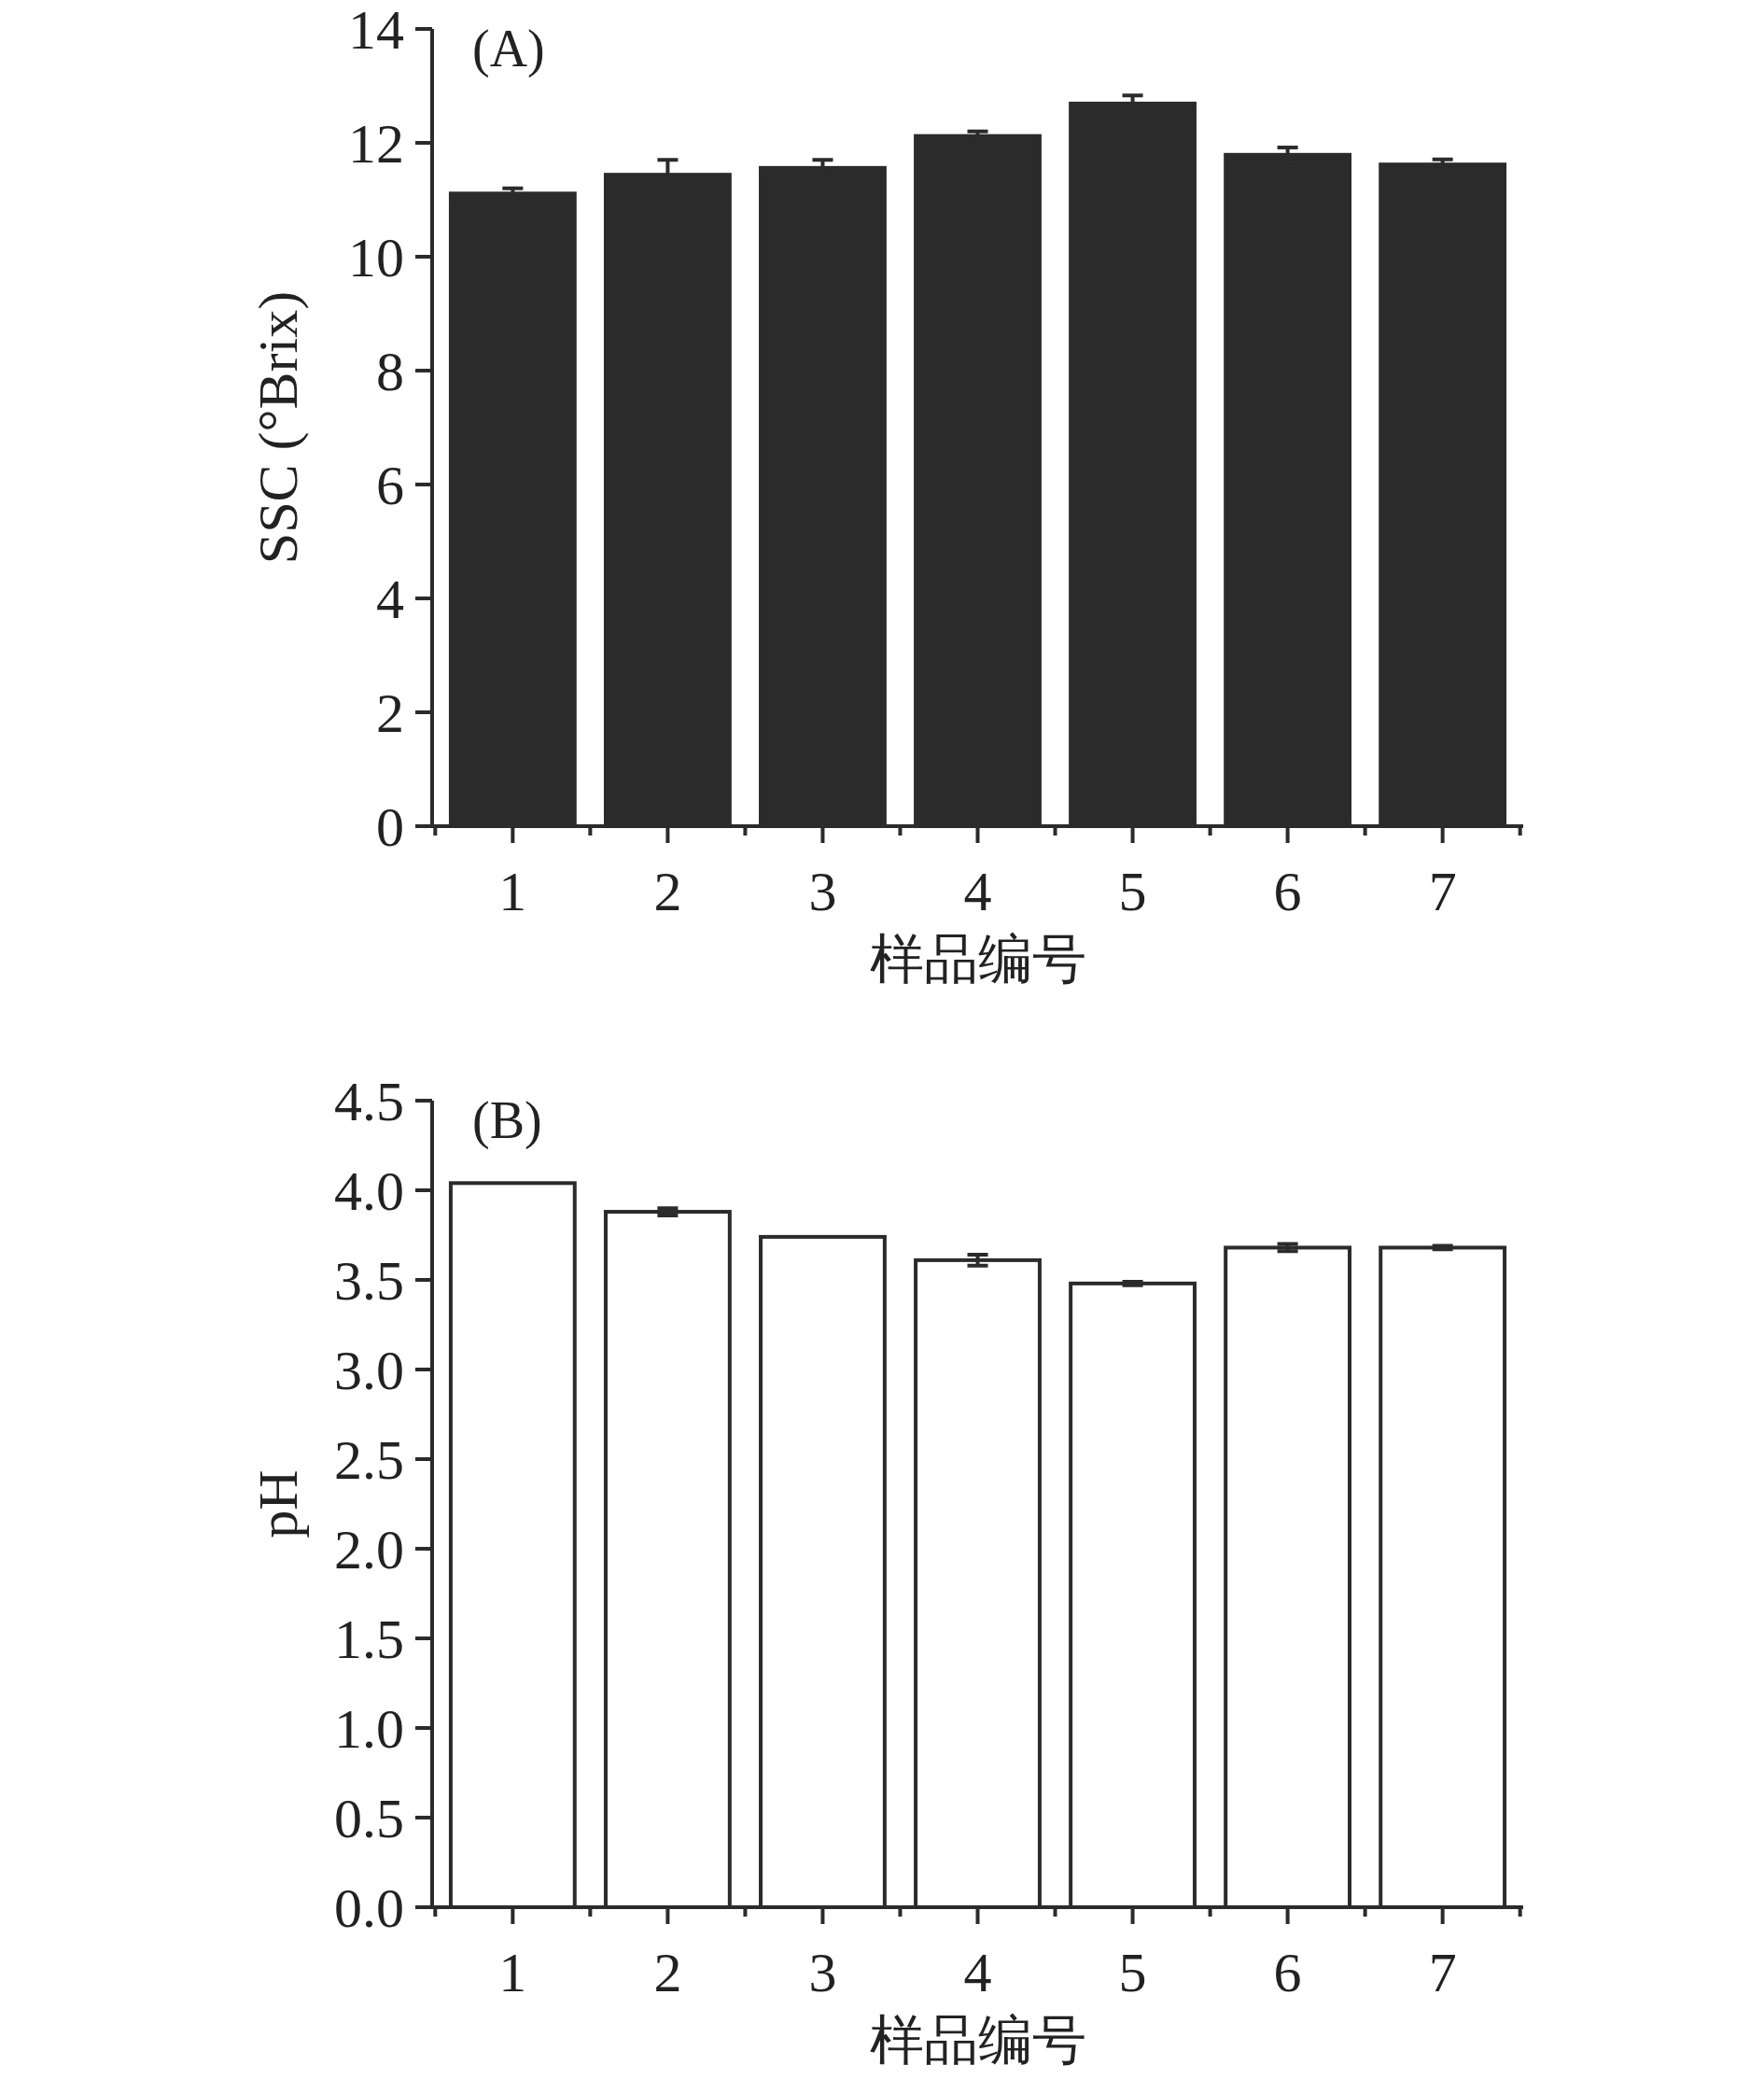 The width and height of the screenshot is (1764, 2079). What do you see at coordinates (369, 1908) in the screenshot?
I see `y-tick-label: 0.0` at bounding box center [369, 1908].